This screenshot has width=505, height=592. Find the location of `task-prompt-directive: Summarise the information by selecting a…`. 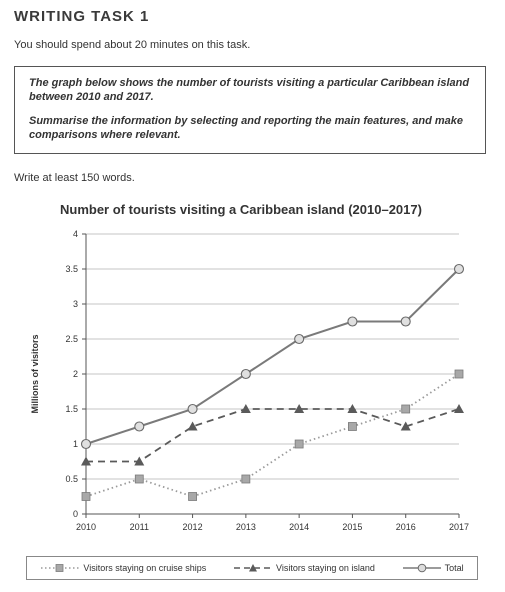

task-prompt-directive: Summarise the information by selecting a… is located at coordinates (246, 128).